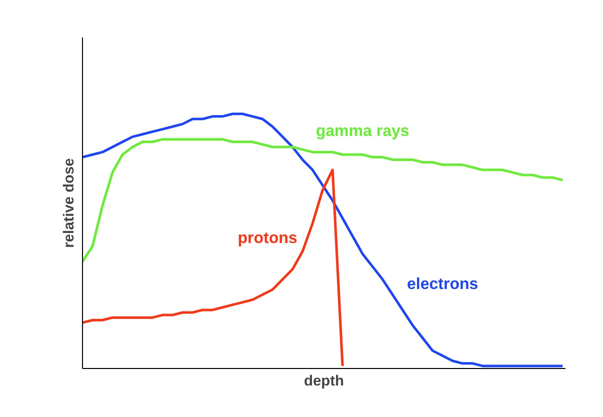 Image resolution: width=603 pixels, height=417 pixels. I want to click on series-label: gamma rays, so click(363, 131).